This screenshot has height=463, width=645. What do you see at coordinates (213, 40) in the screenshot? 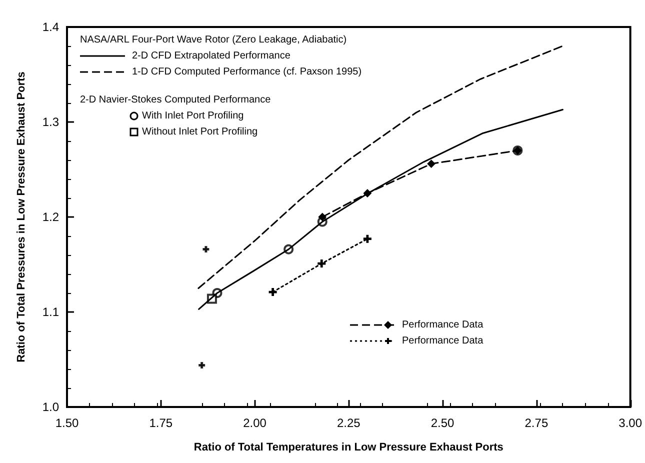
I see `legend-title: NASA/ARL Four-Port Wave Rotor (Zero Leakage, Adiabatic)` at bounding box center [213, 40].